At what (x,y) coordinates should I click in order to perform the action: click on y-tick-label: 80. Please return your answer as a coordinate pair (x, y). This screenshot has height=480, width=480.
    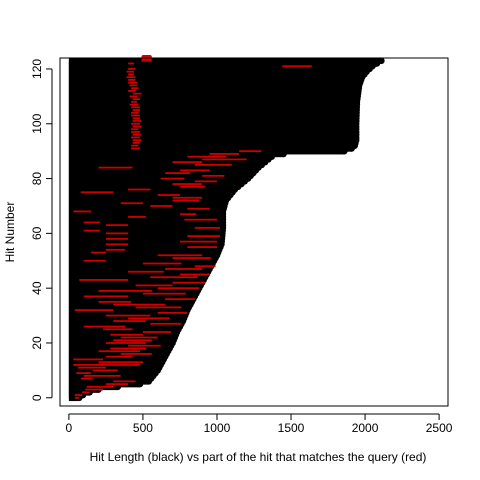
    Looking at the image, I should click on (37, 179).